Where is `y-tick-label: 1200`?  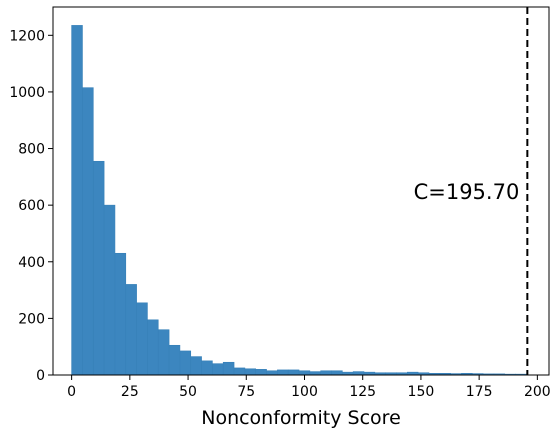 y-tick-label: 1200 is located at coordinates (27, 36).